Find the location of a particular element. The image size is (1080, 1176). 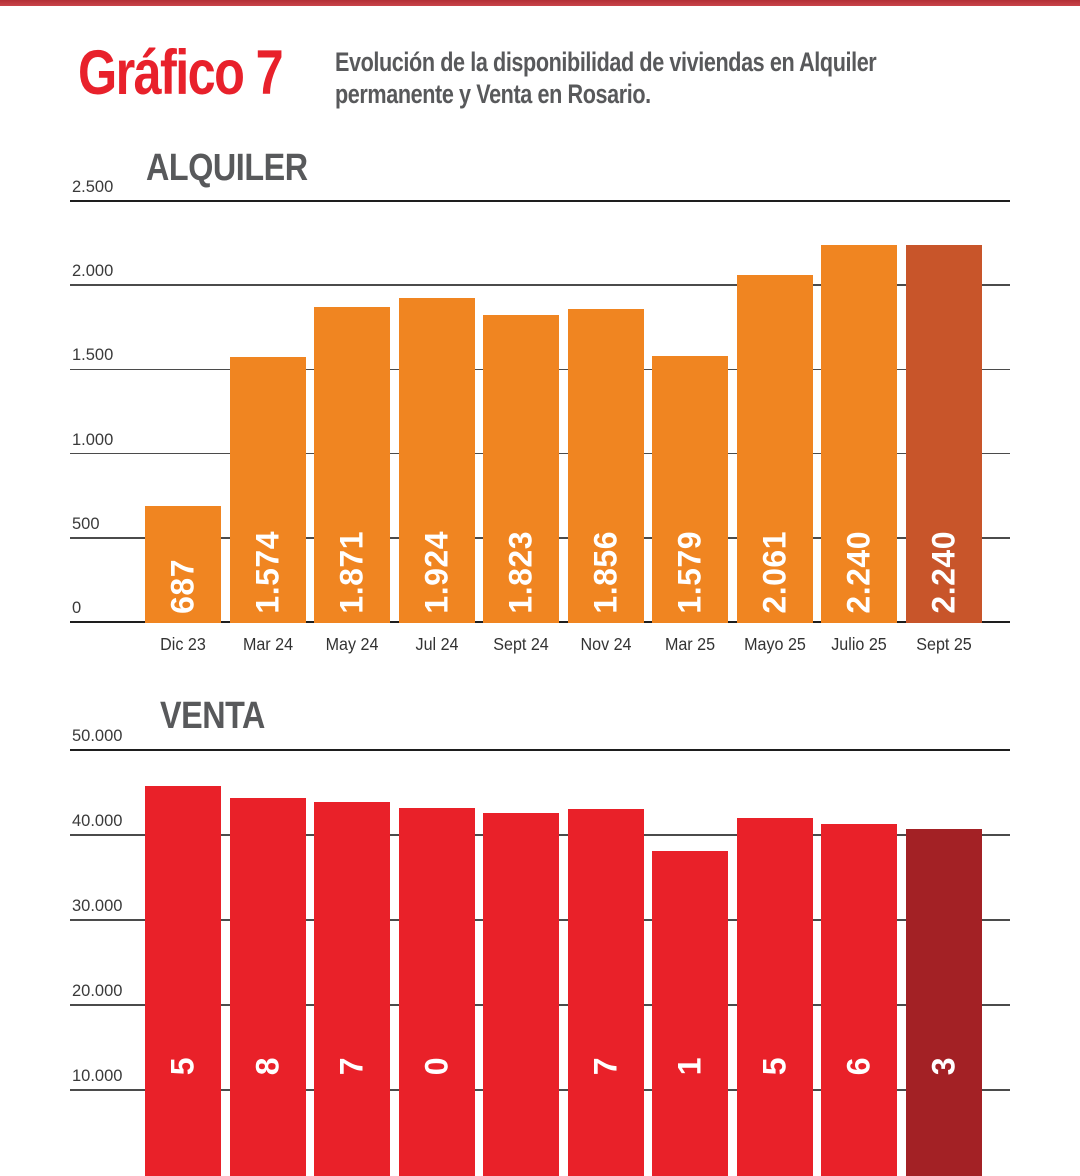

x-axis-label: Sept 25 is located at coordinates (944, 644).